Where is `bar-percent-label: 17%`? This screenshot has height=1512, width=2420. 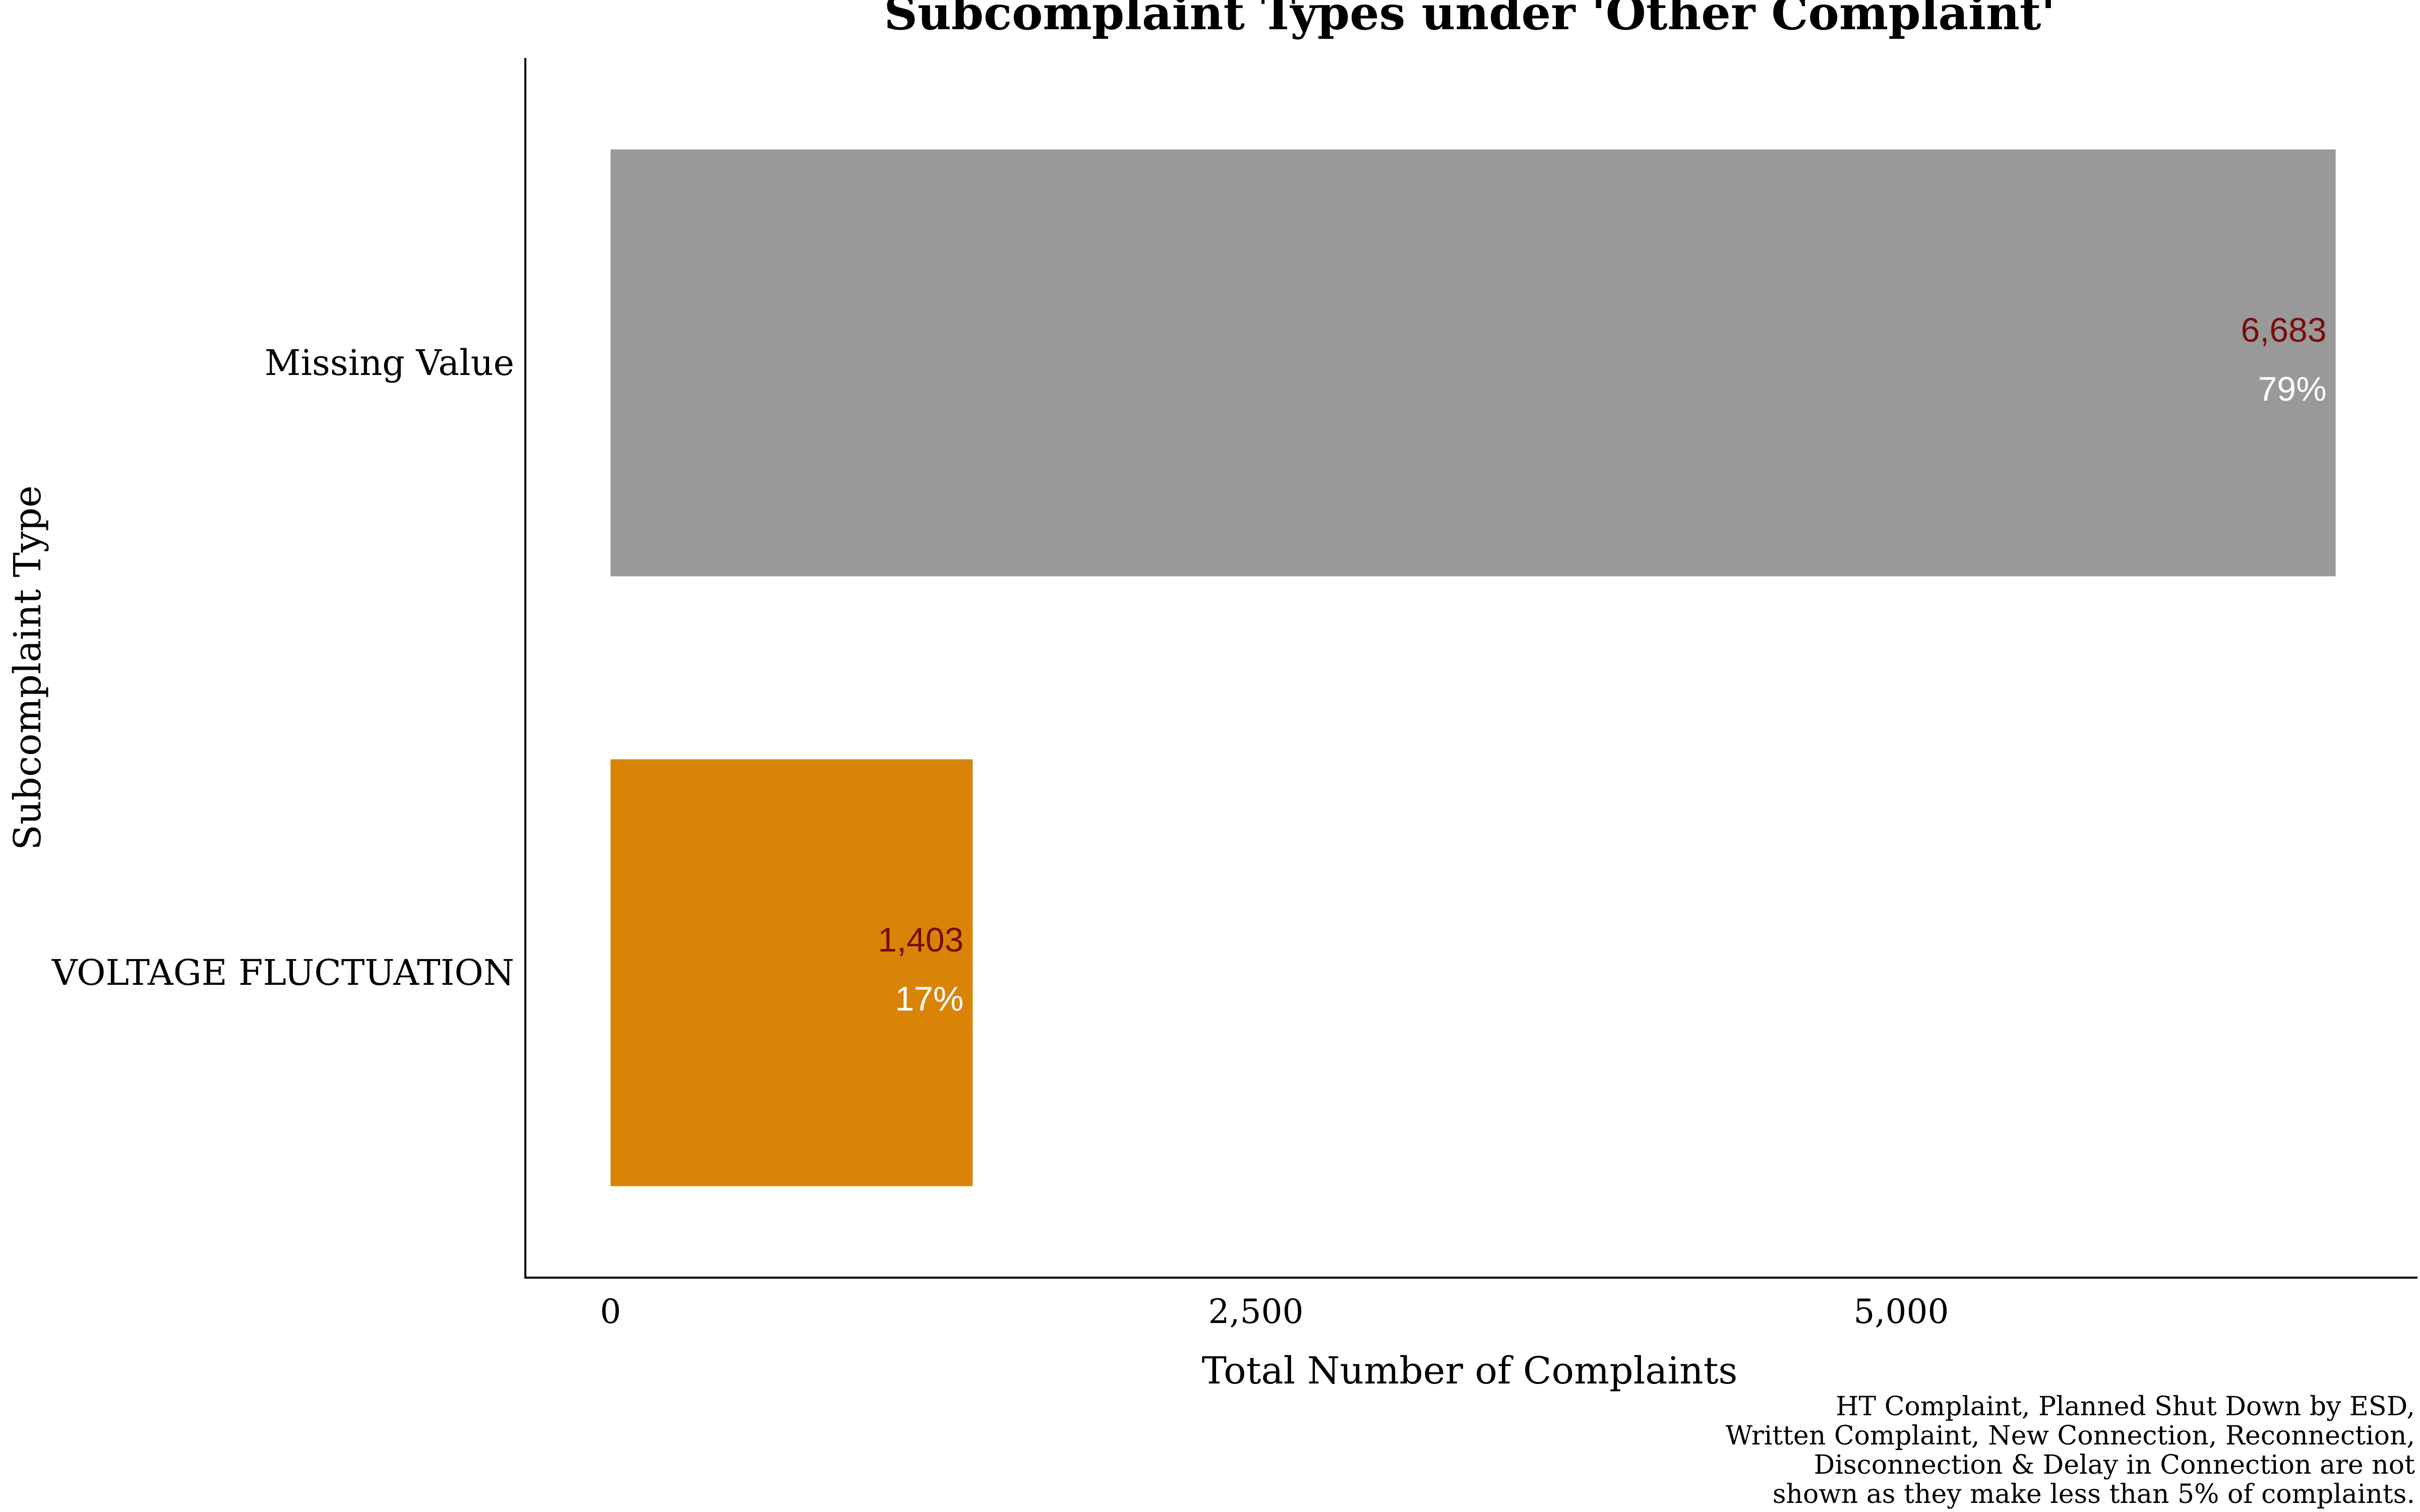 bar-percent-label: 17% is located at coordinates (929, 999).